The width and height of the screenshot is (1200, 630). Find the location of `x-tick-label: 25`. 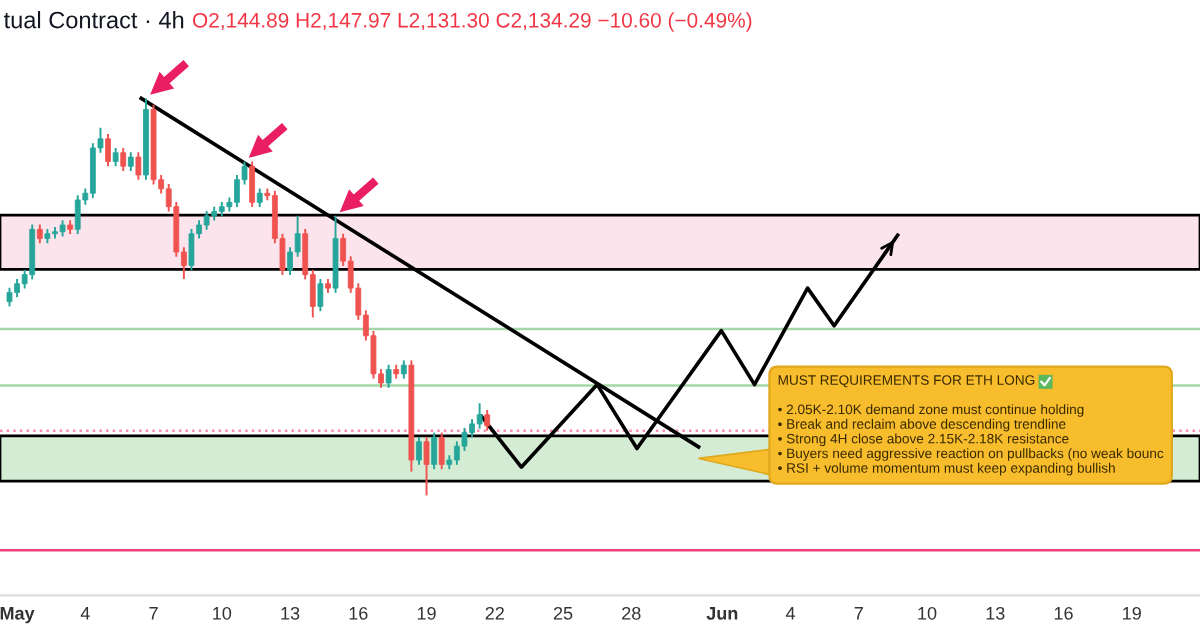

x-tick-label: 25 is located at coordinates (563, 613).